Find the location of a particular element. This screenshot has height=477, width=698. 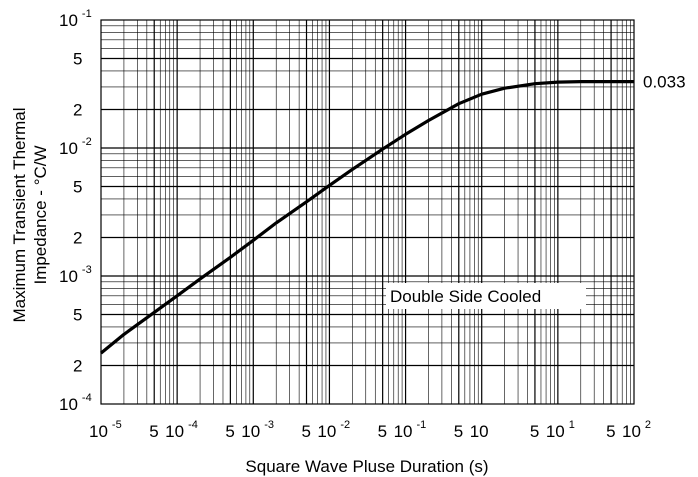

x-tick-label: 10 -3 is located at coordinates (257, 430).